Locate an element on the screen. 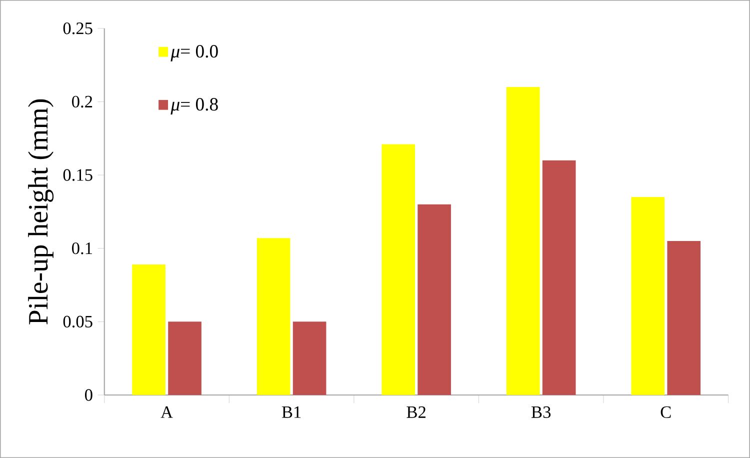  legend-label: μ= 0.8 is located at coordinates (194, 106).